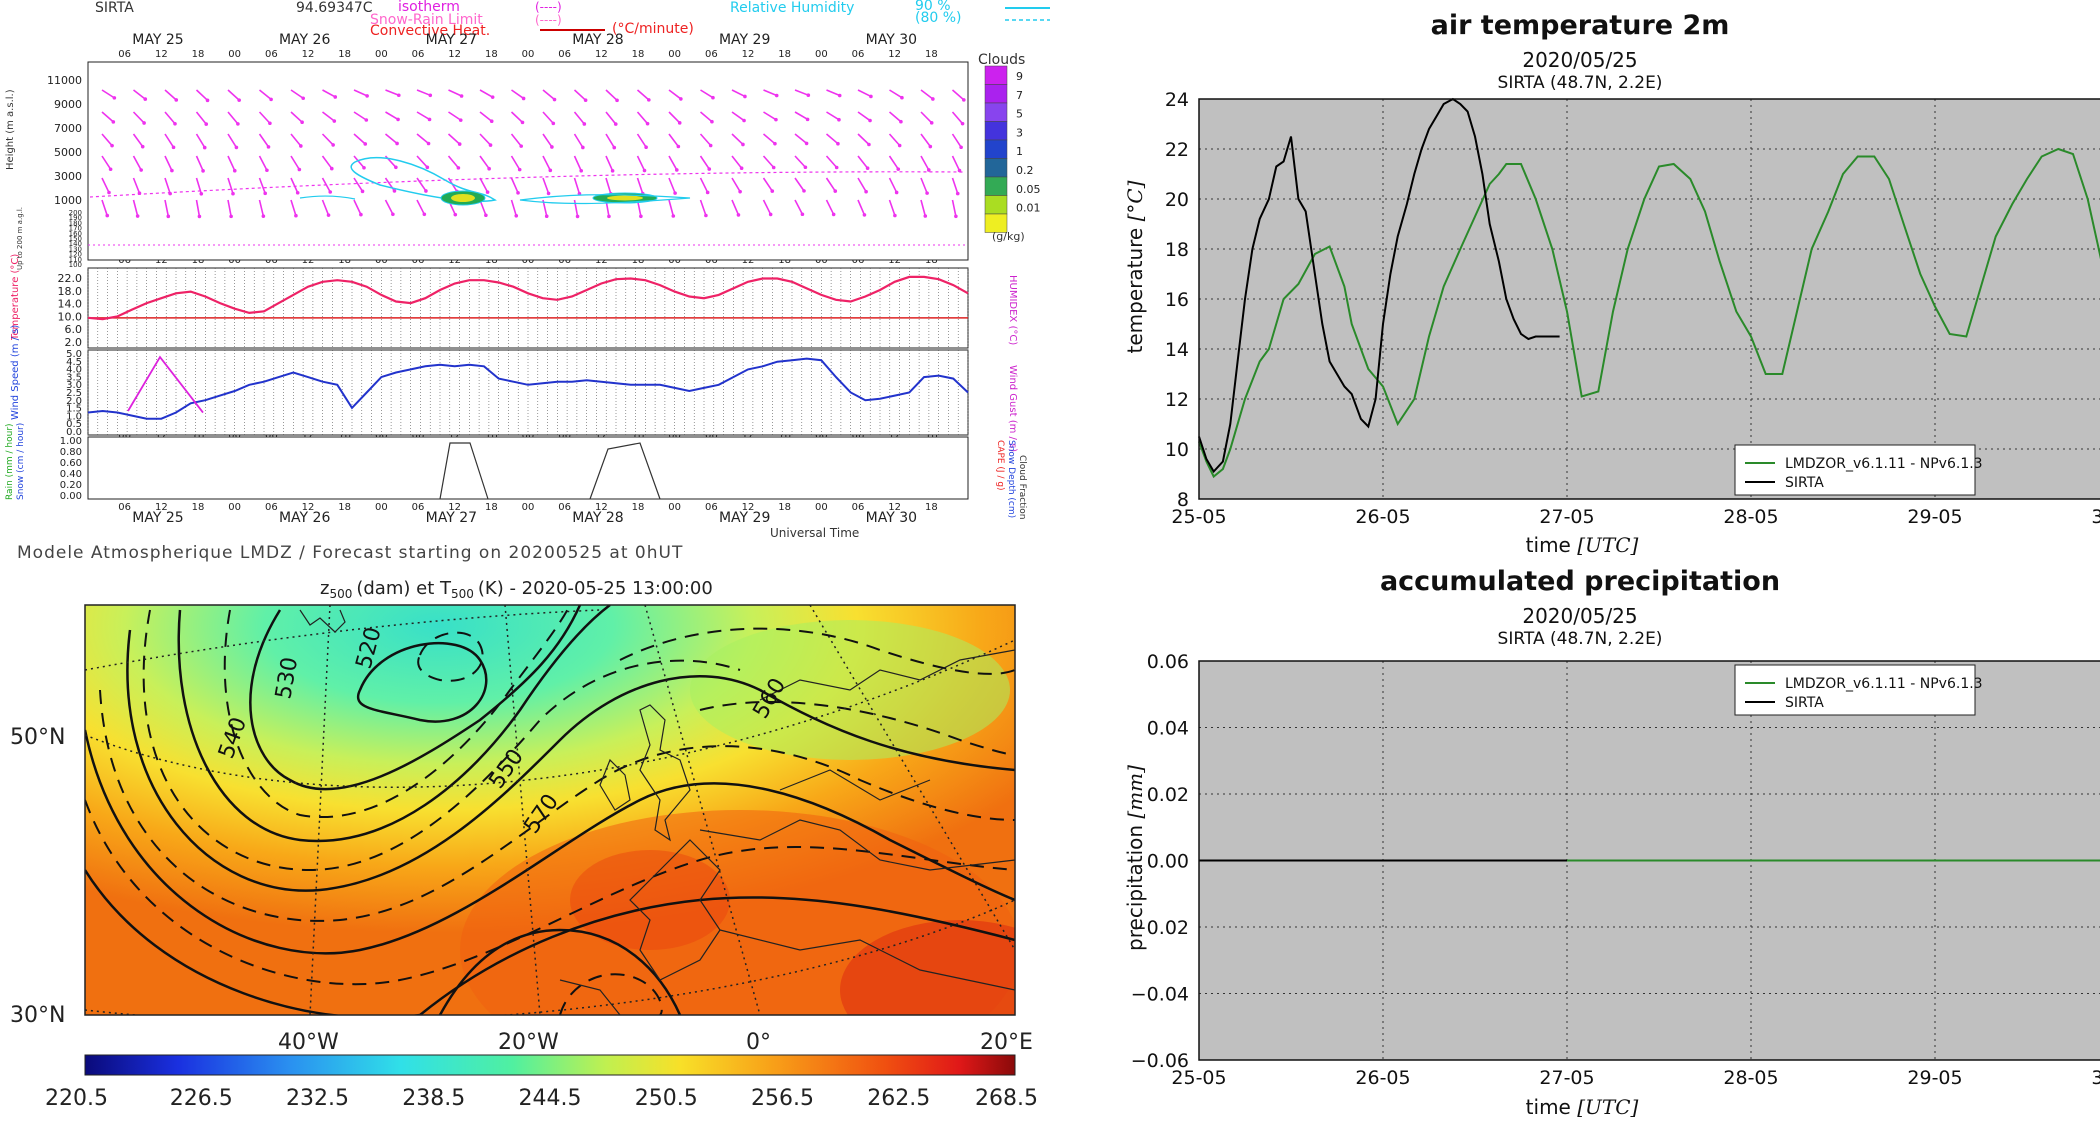 This screenshot has height=1124, width=2100. Describe the element at coordinates (15, 372) in the screenshot. I see `wind-axis-label: Wind Speed (m / s)` at that location.